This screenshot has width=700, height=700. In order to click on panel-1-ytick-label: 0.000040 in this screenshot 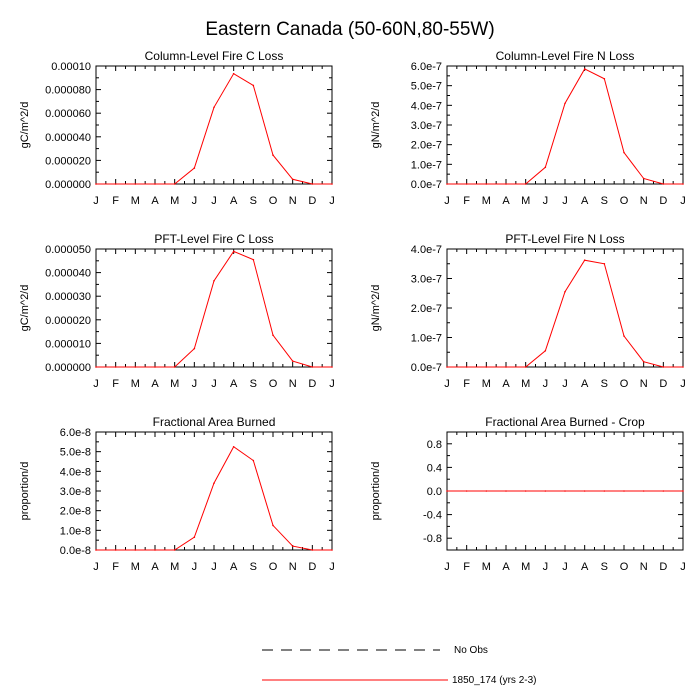, I will do `click(68, 138)`.